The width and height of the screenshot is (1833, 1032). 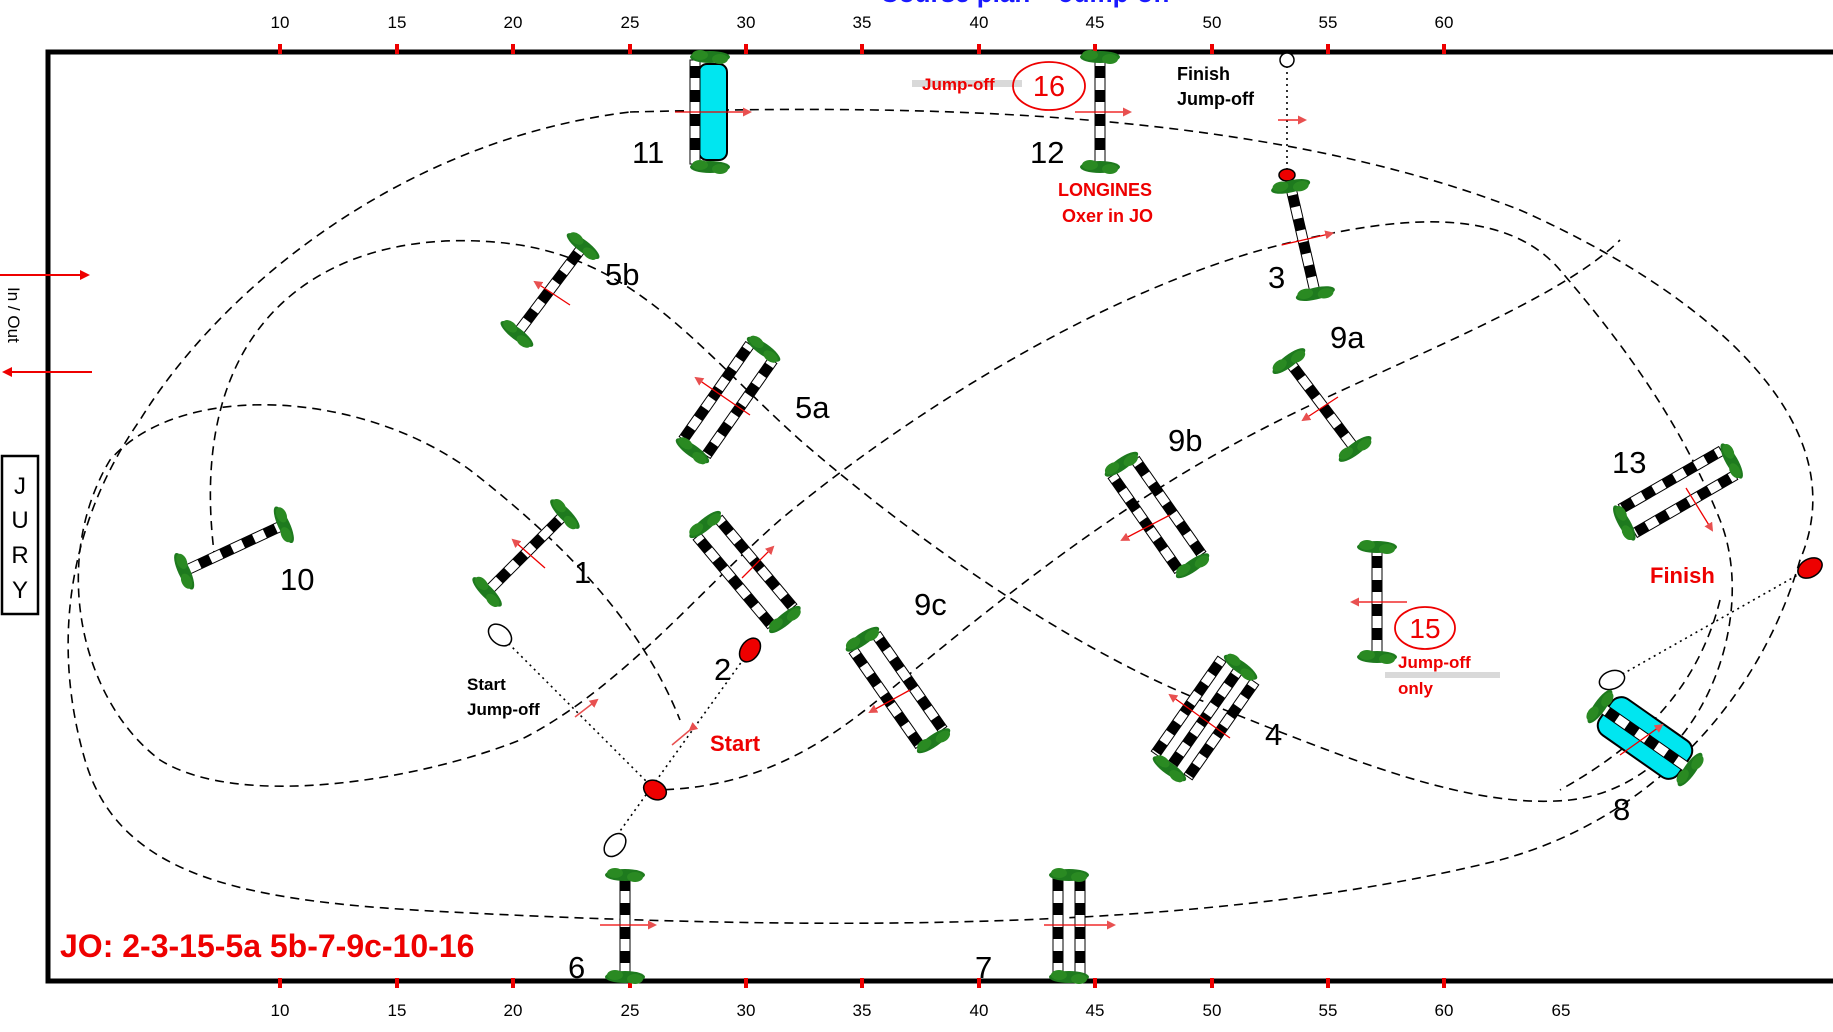 What do you see at coordinates (999, 86) in the screenshot?
I see `jumpoff-16: Jump-off 16` at bounding box center [999, 86].